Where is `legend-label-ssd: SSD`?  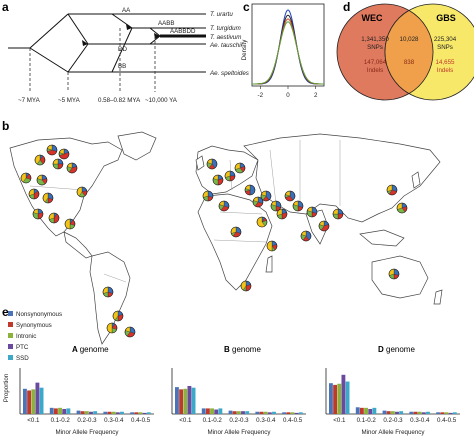 legend-label-ssd: SSD is located at coordinates (22, 358).